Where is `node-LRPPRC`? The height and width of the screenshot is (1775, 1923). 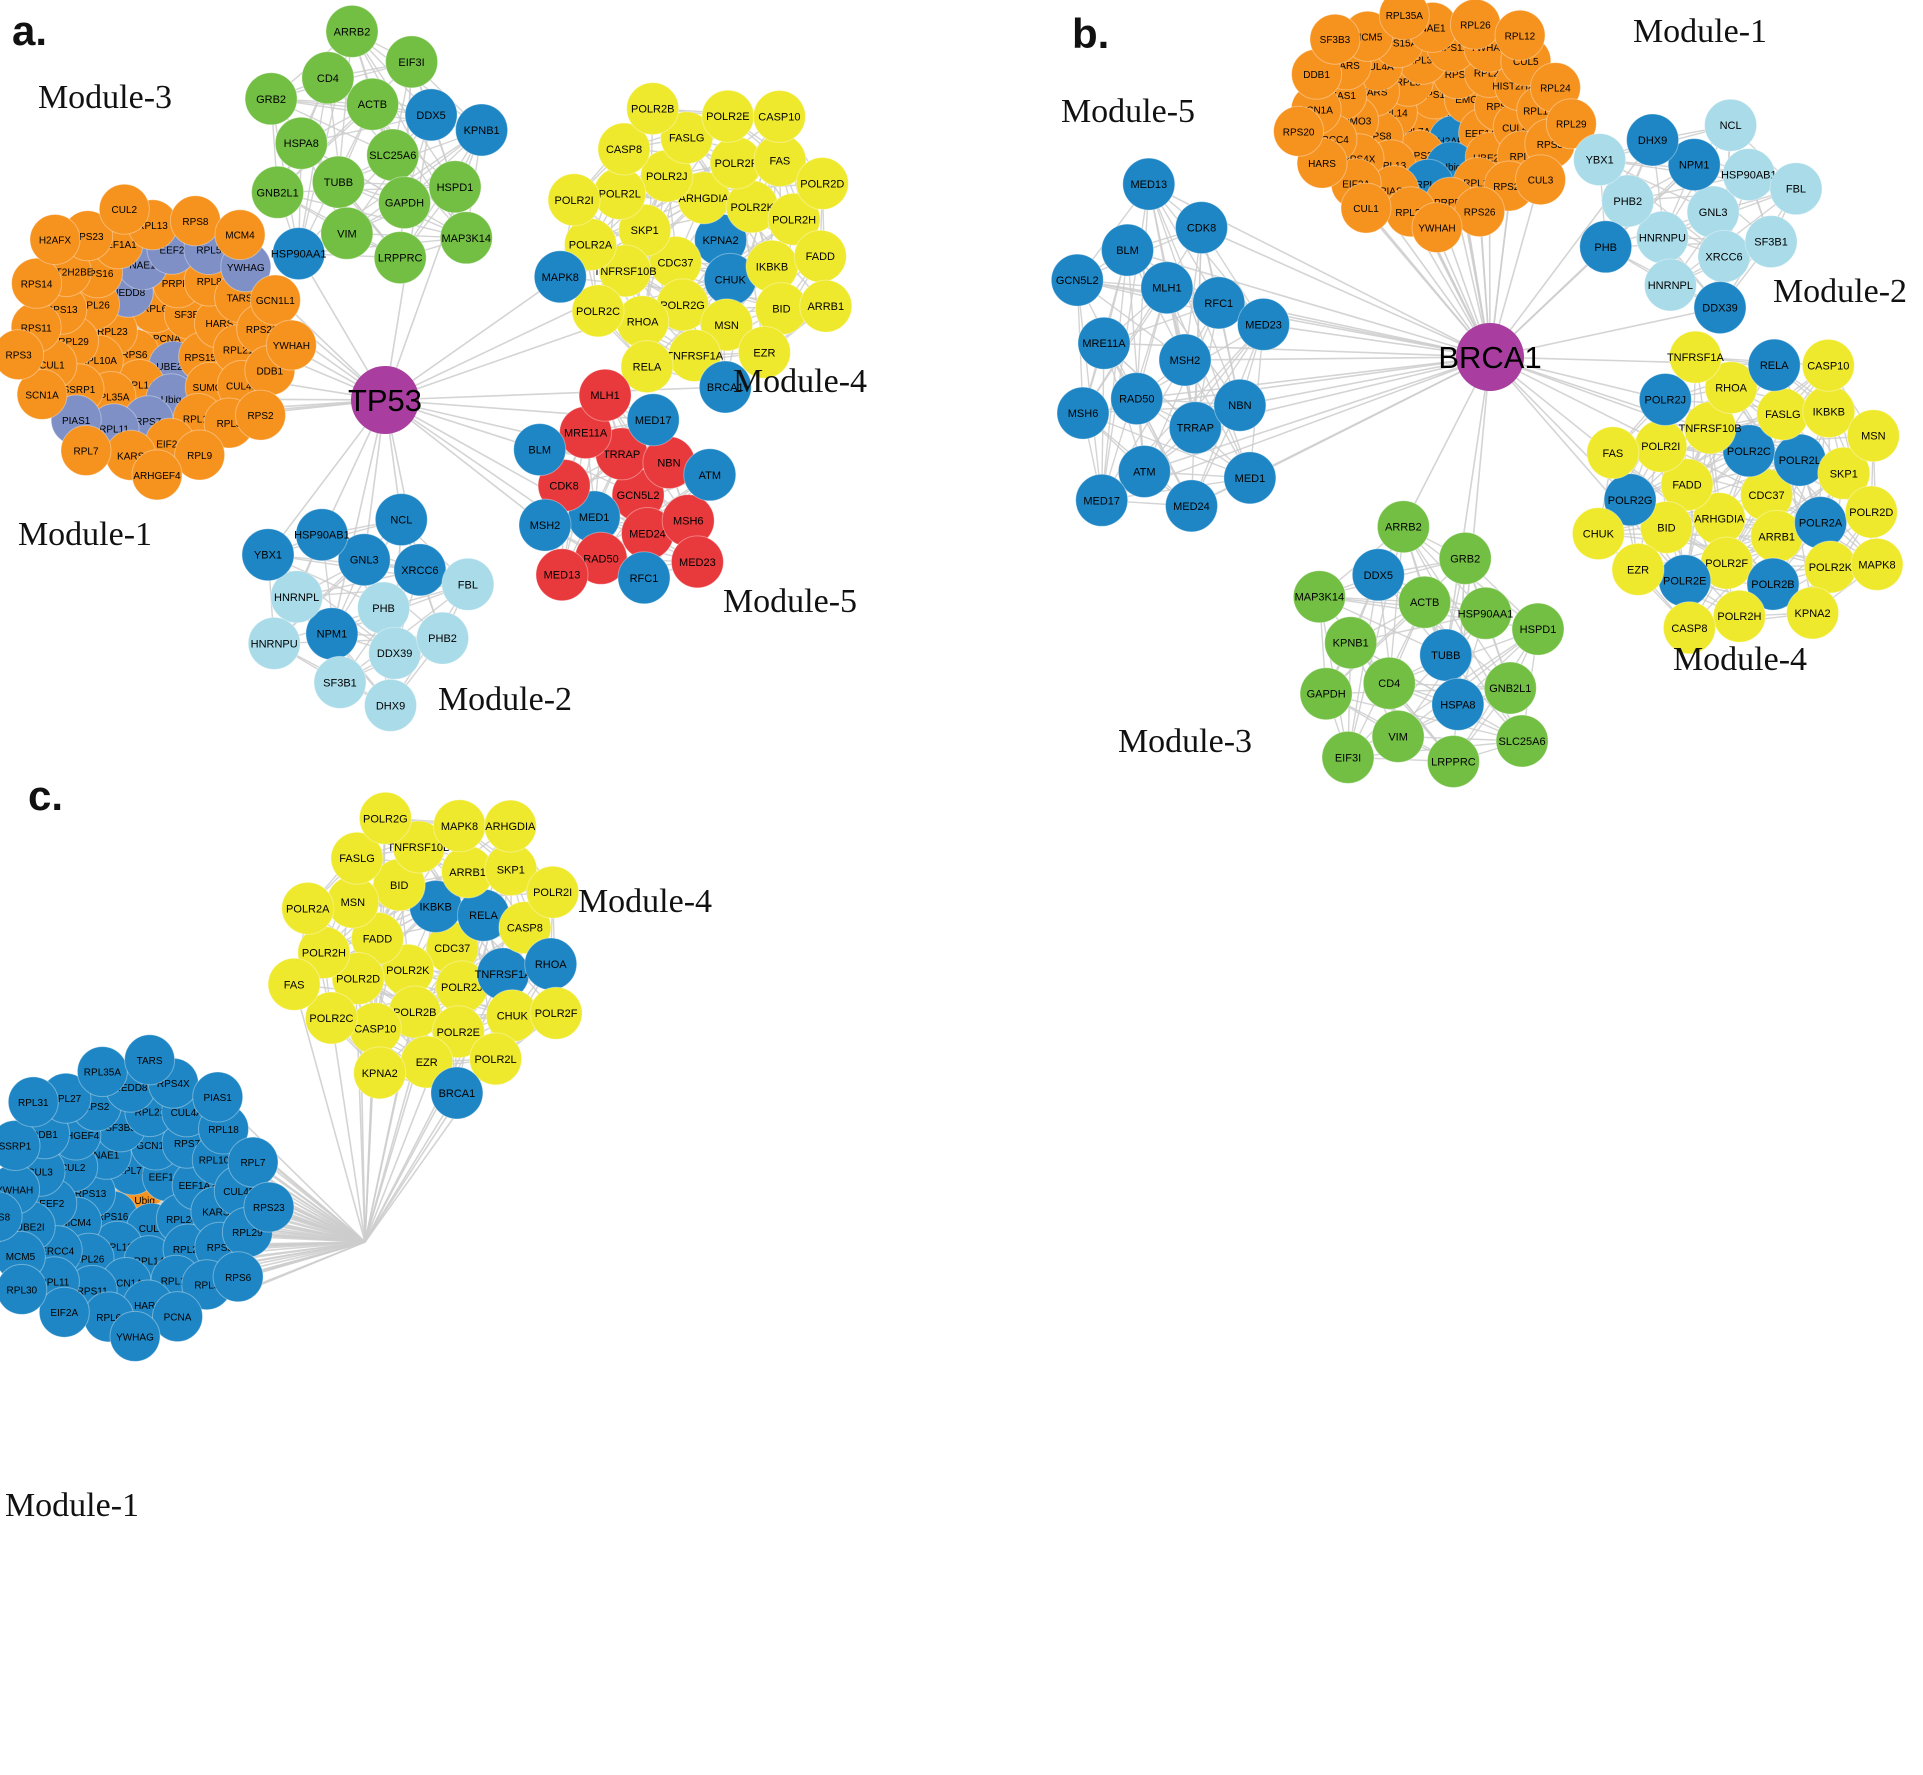 node-LRPPRC is located at coordinates (1453, 761).